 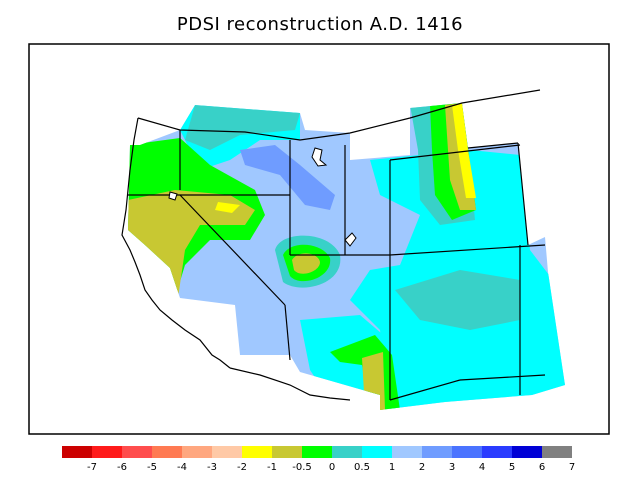 I want to click on colorbar-label: 7, so click(x=572, y=467).